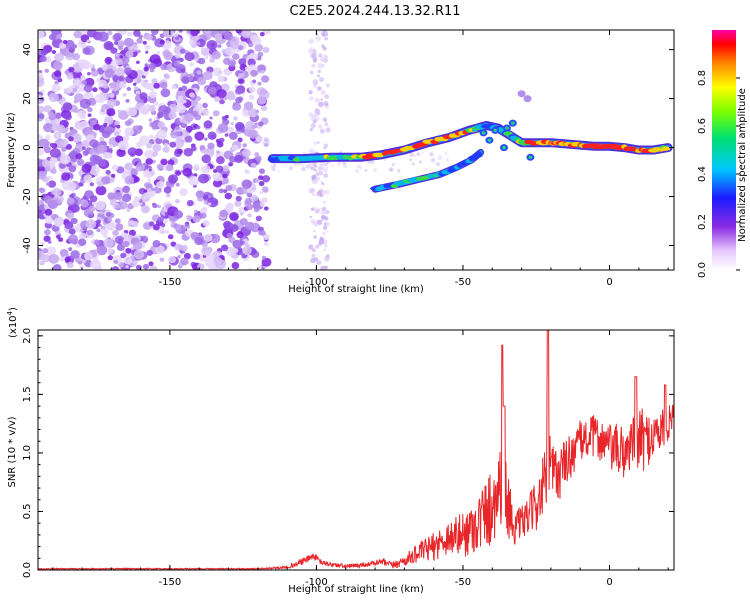 Image resolution: width=750 pixels, height=600 pixels. I want to click on colorbar-tick-label: 0.2, so click(702, 222).